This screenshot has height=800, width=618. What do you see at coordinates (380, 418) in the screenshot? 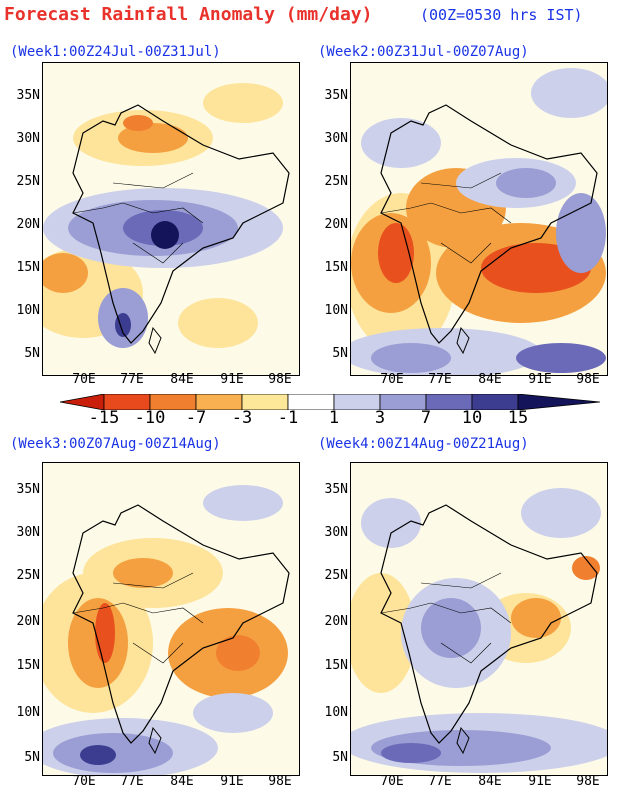
I see `colorbar-label-3: 3` at bounding box center [380, 418].